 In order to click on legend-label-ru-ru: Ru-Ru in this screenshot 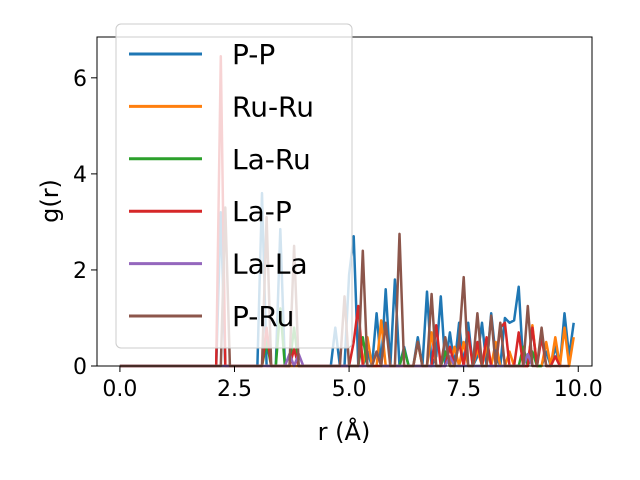, I will do `click(273, 106)`.